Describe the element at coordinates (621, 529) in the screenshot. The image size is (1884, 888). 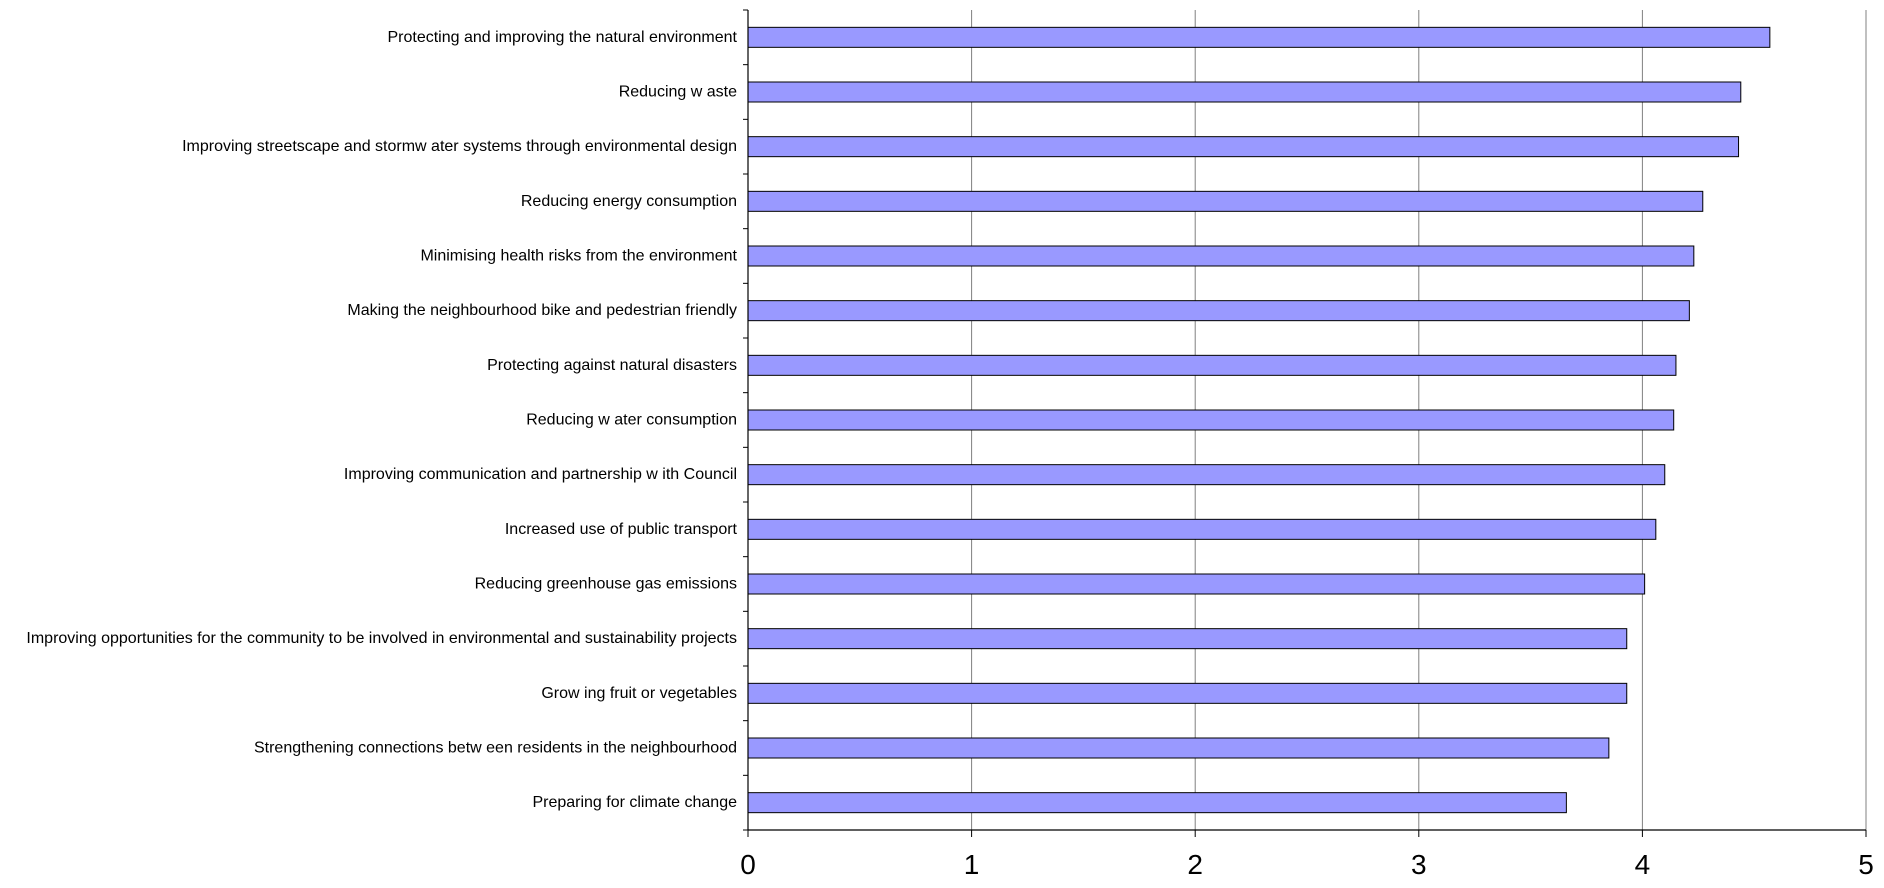
I see `category-label-10: Increased use of public transport` at that location.